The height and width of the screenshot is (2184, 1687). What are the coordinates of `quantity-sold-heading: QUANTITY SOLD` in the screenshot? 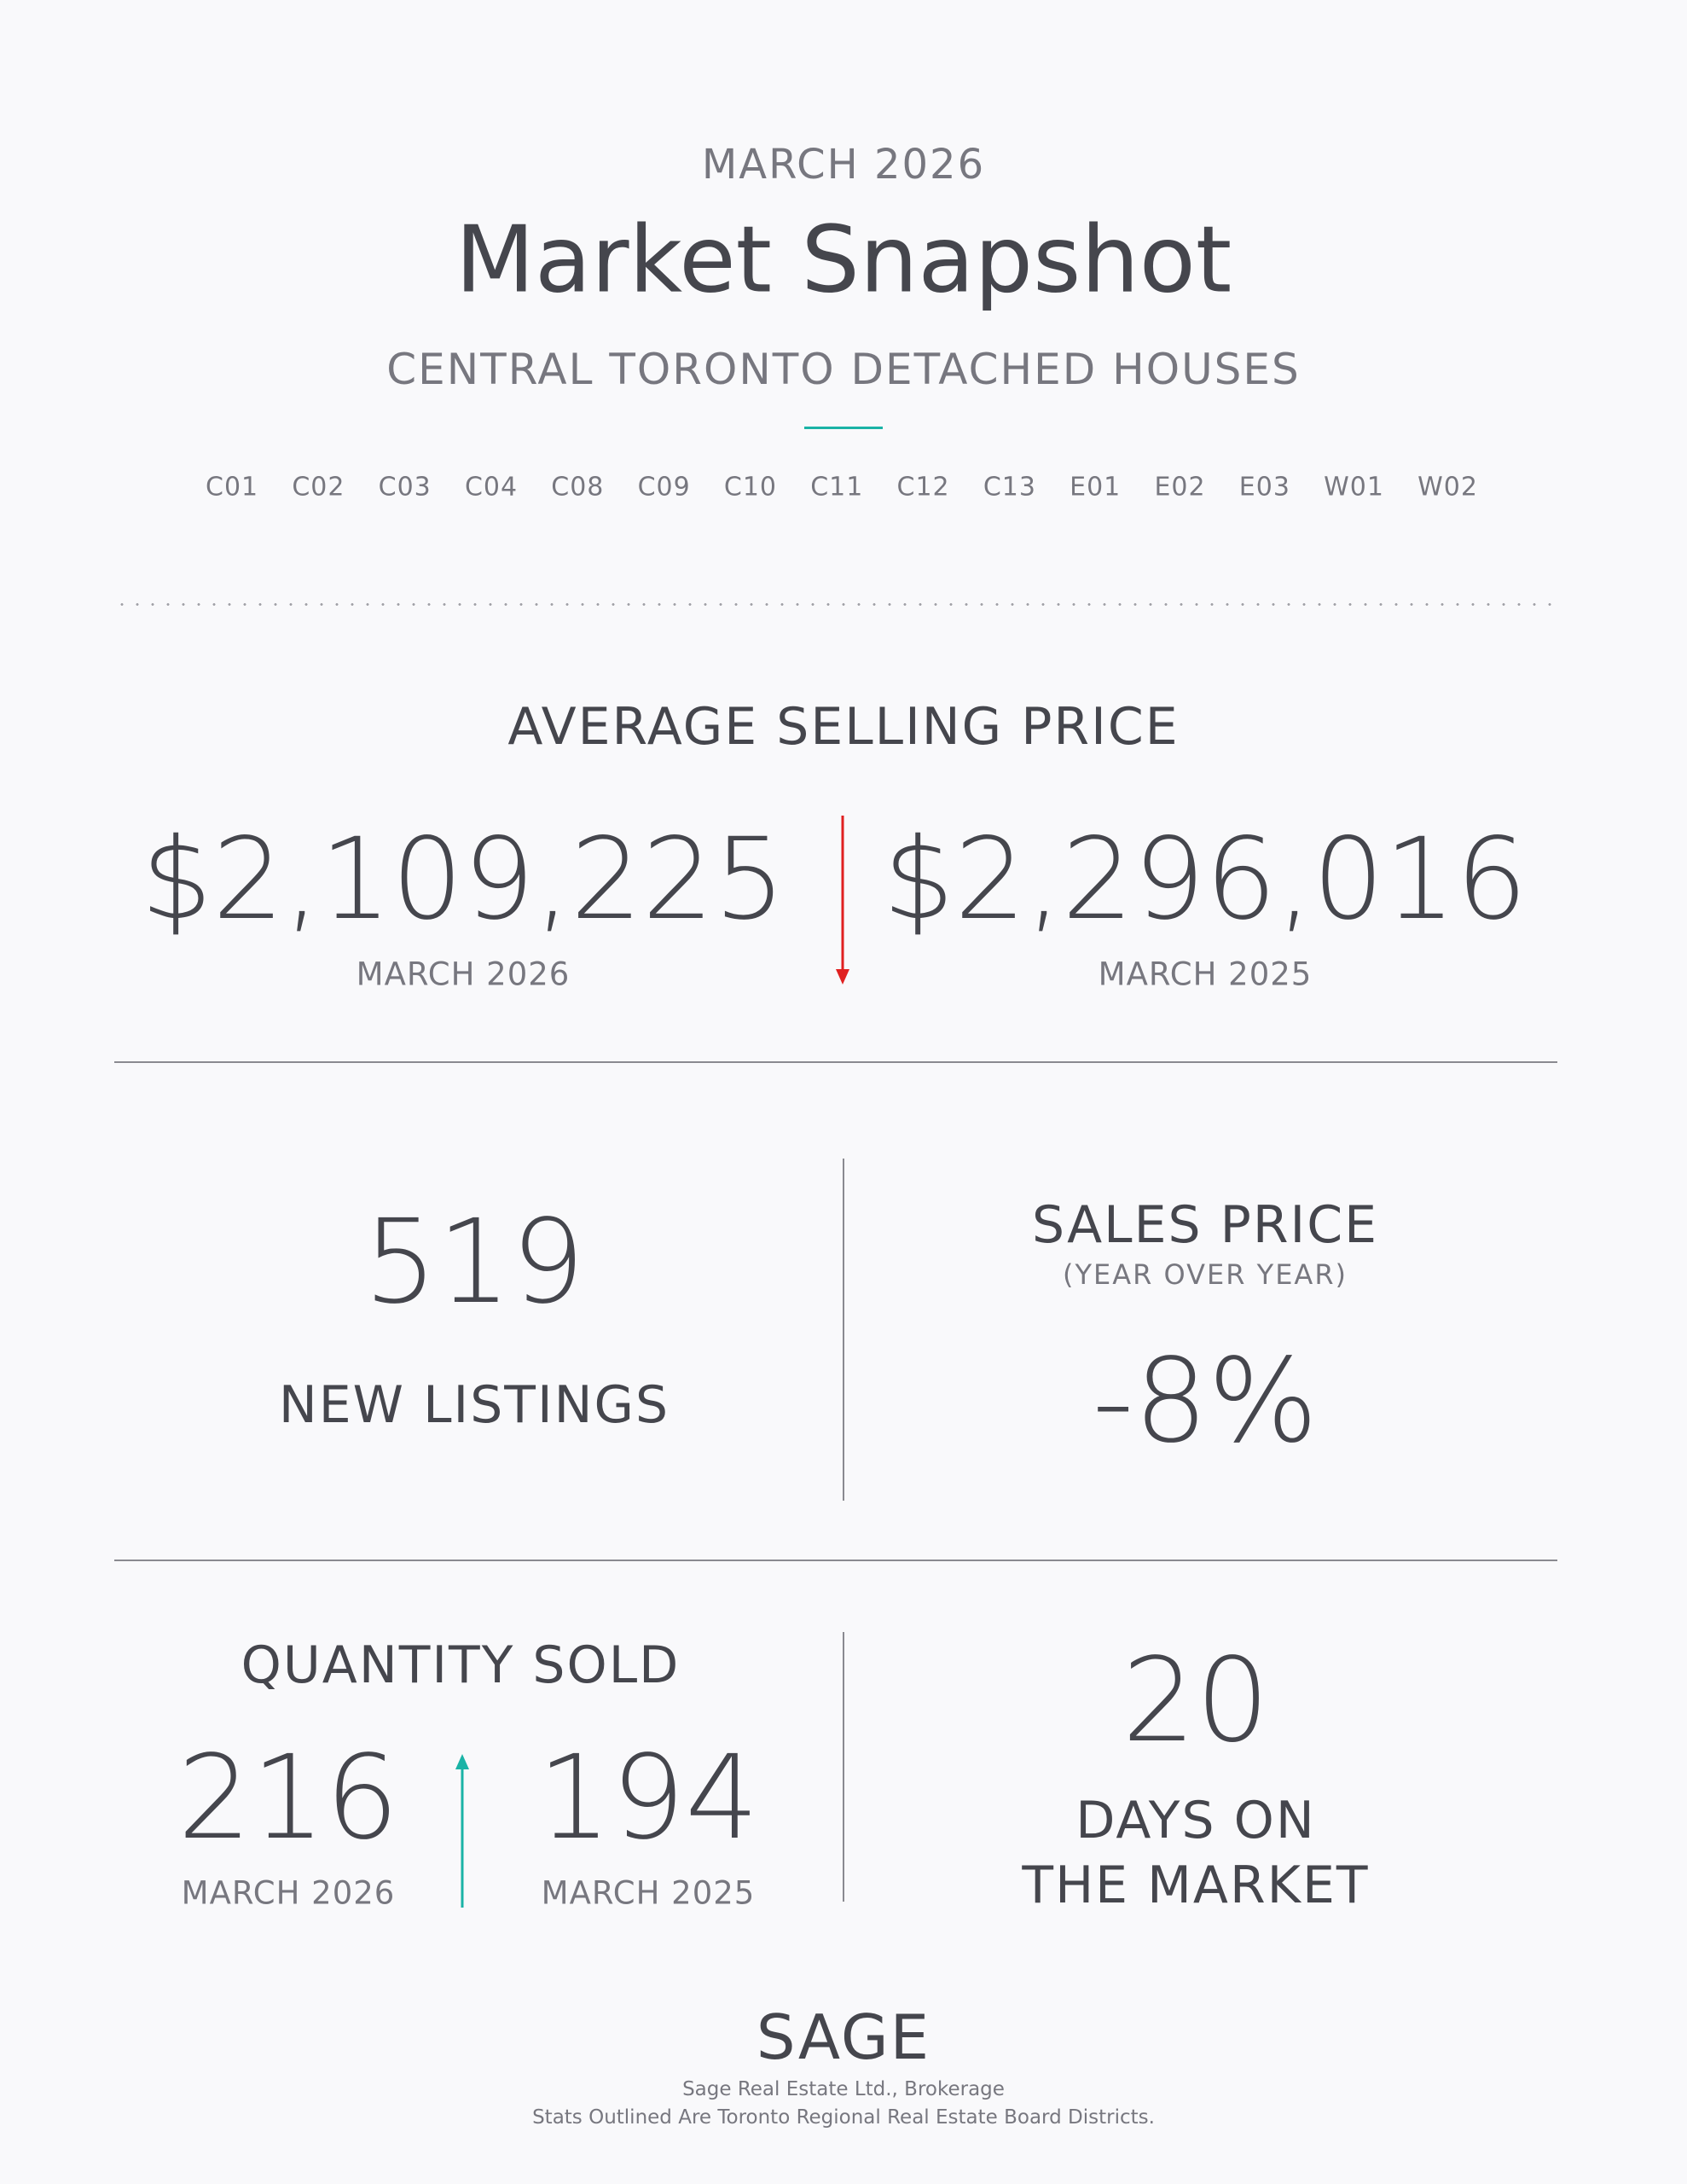 It's located at (461, 1665).